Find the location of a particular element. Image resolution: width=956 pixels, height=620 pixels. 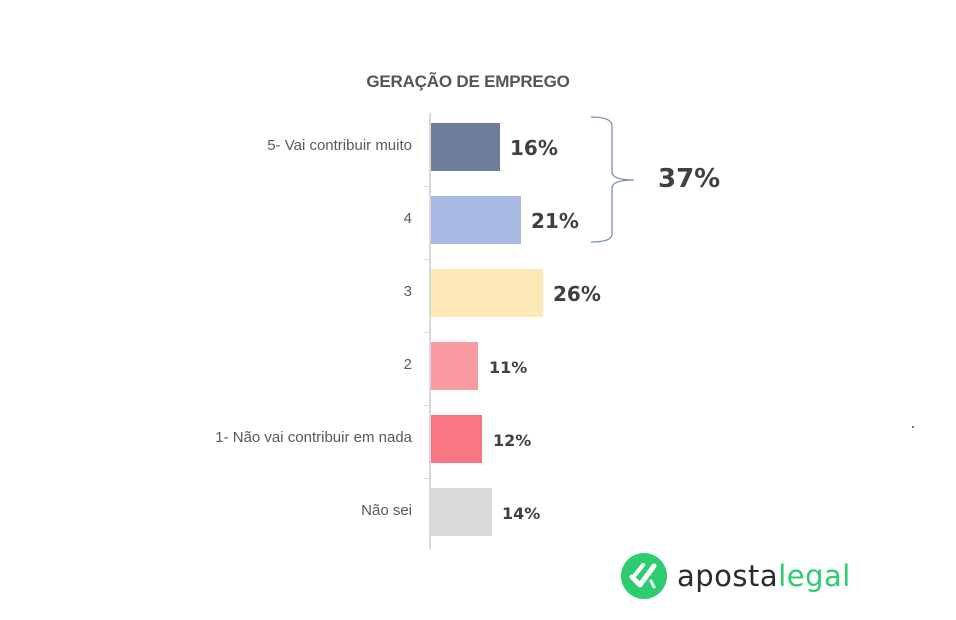

bar-row: 1- Não vai contribuir em nada 12% is located at coordinates (478, 439).